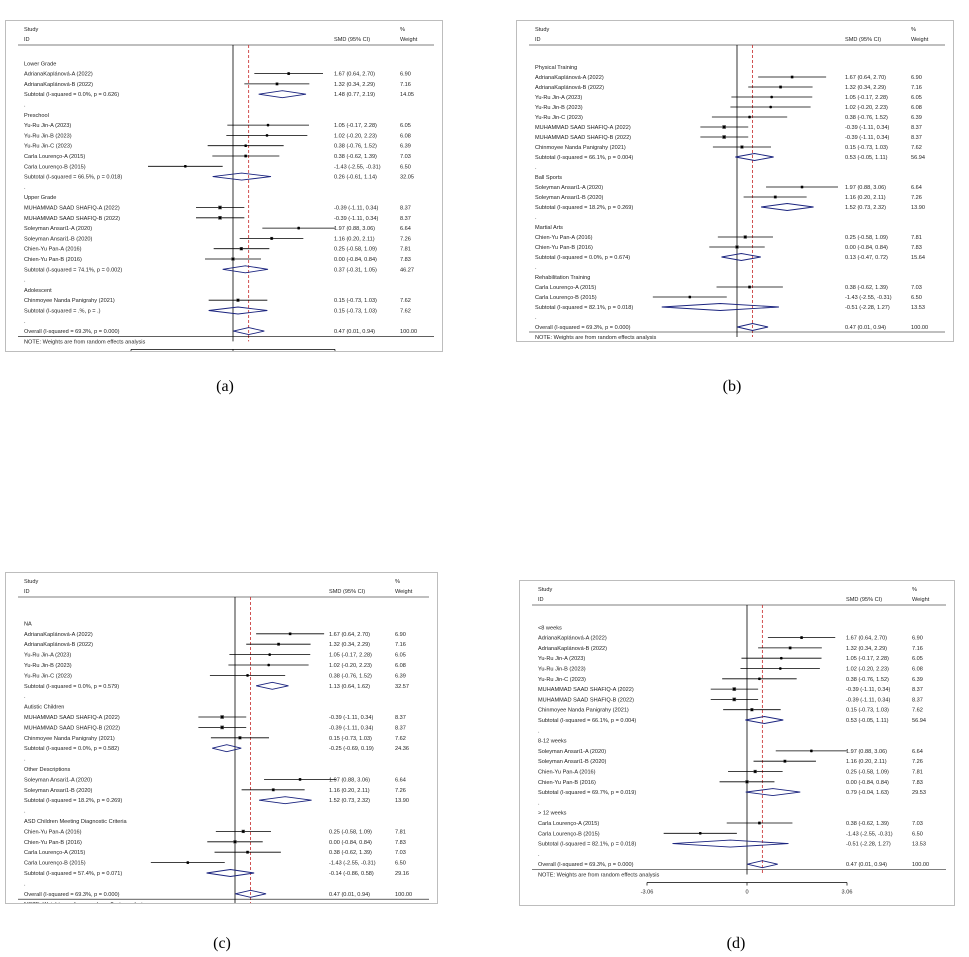 This screenshot has height=957, width=969. What do you see at coordinates (917, 700) in the screenshot?
I see `weight-text: 8.37` at bounding box center [917, 700].